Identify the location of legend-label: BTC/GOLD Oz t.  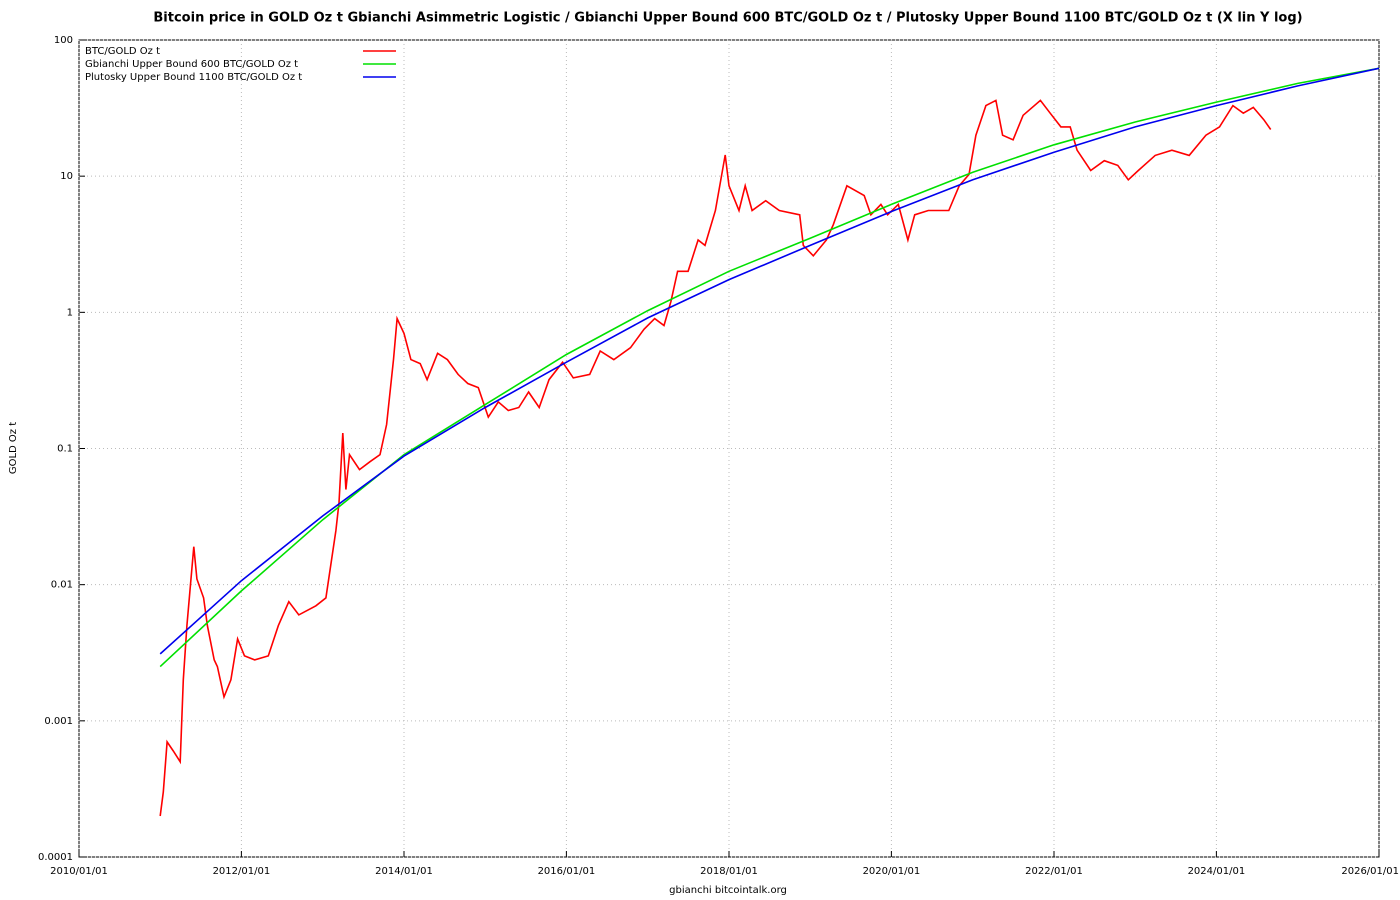
(122, 51).